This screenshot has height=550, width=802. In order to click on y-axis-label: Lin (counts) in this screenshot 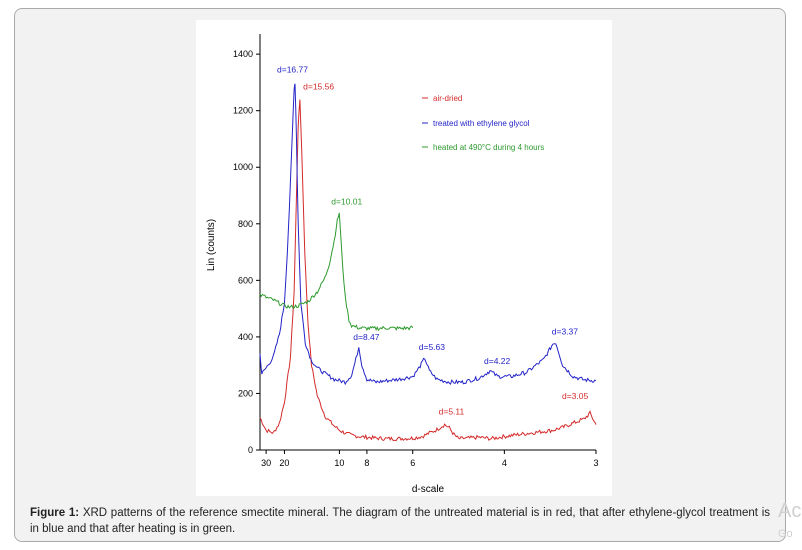, I will do `click(211, 245)`.